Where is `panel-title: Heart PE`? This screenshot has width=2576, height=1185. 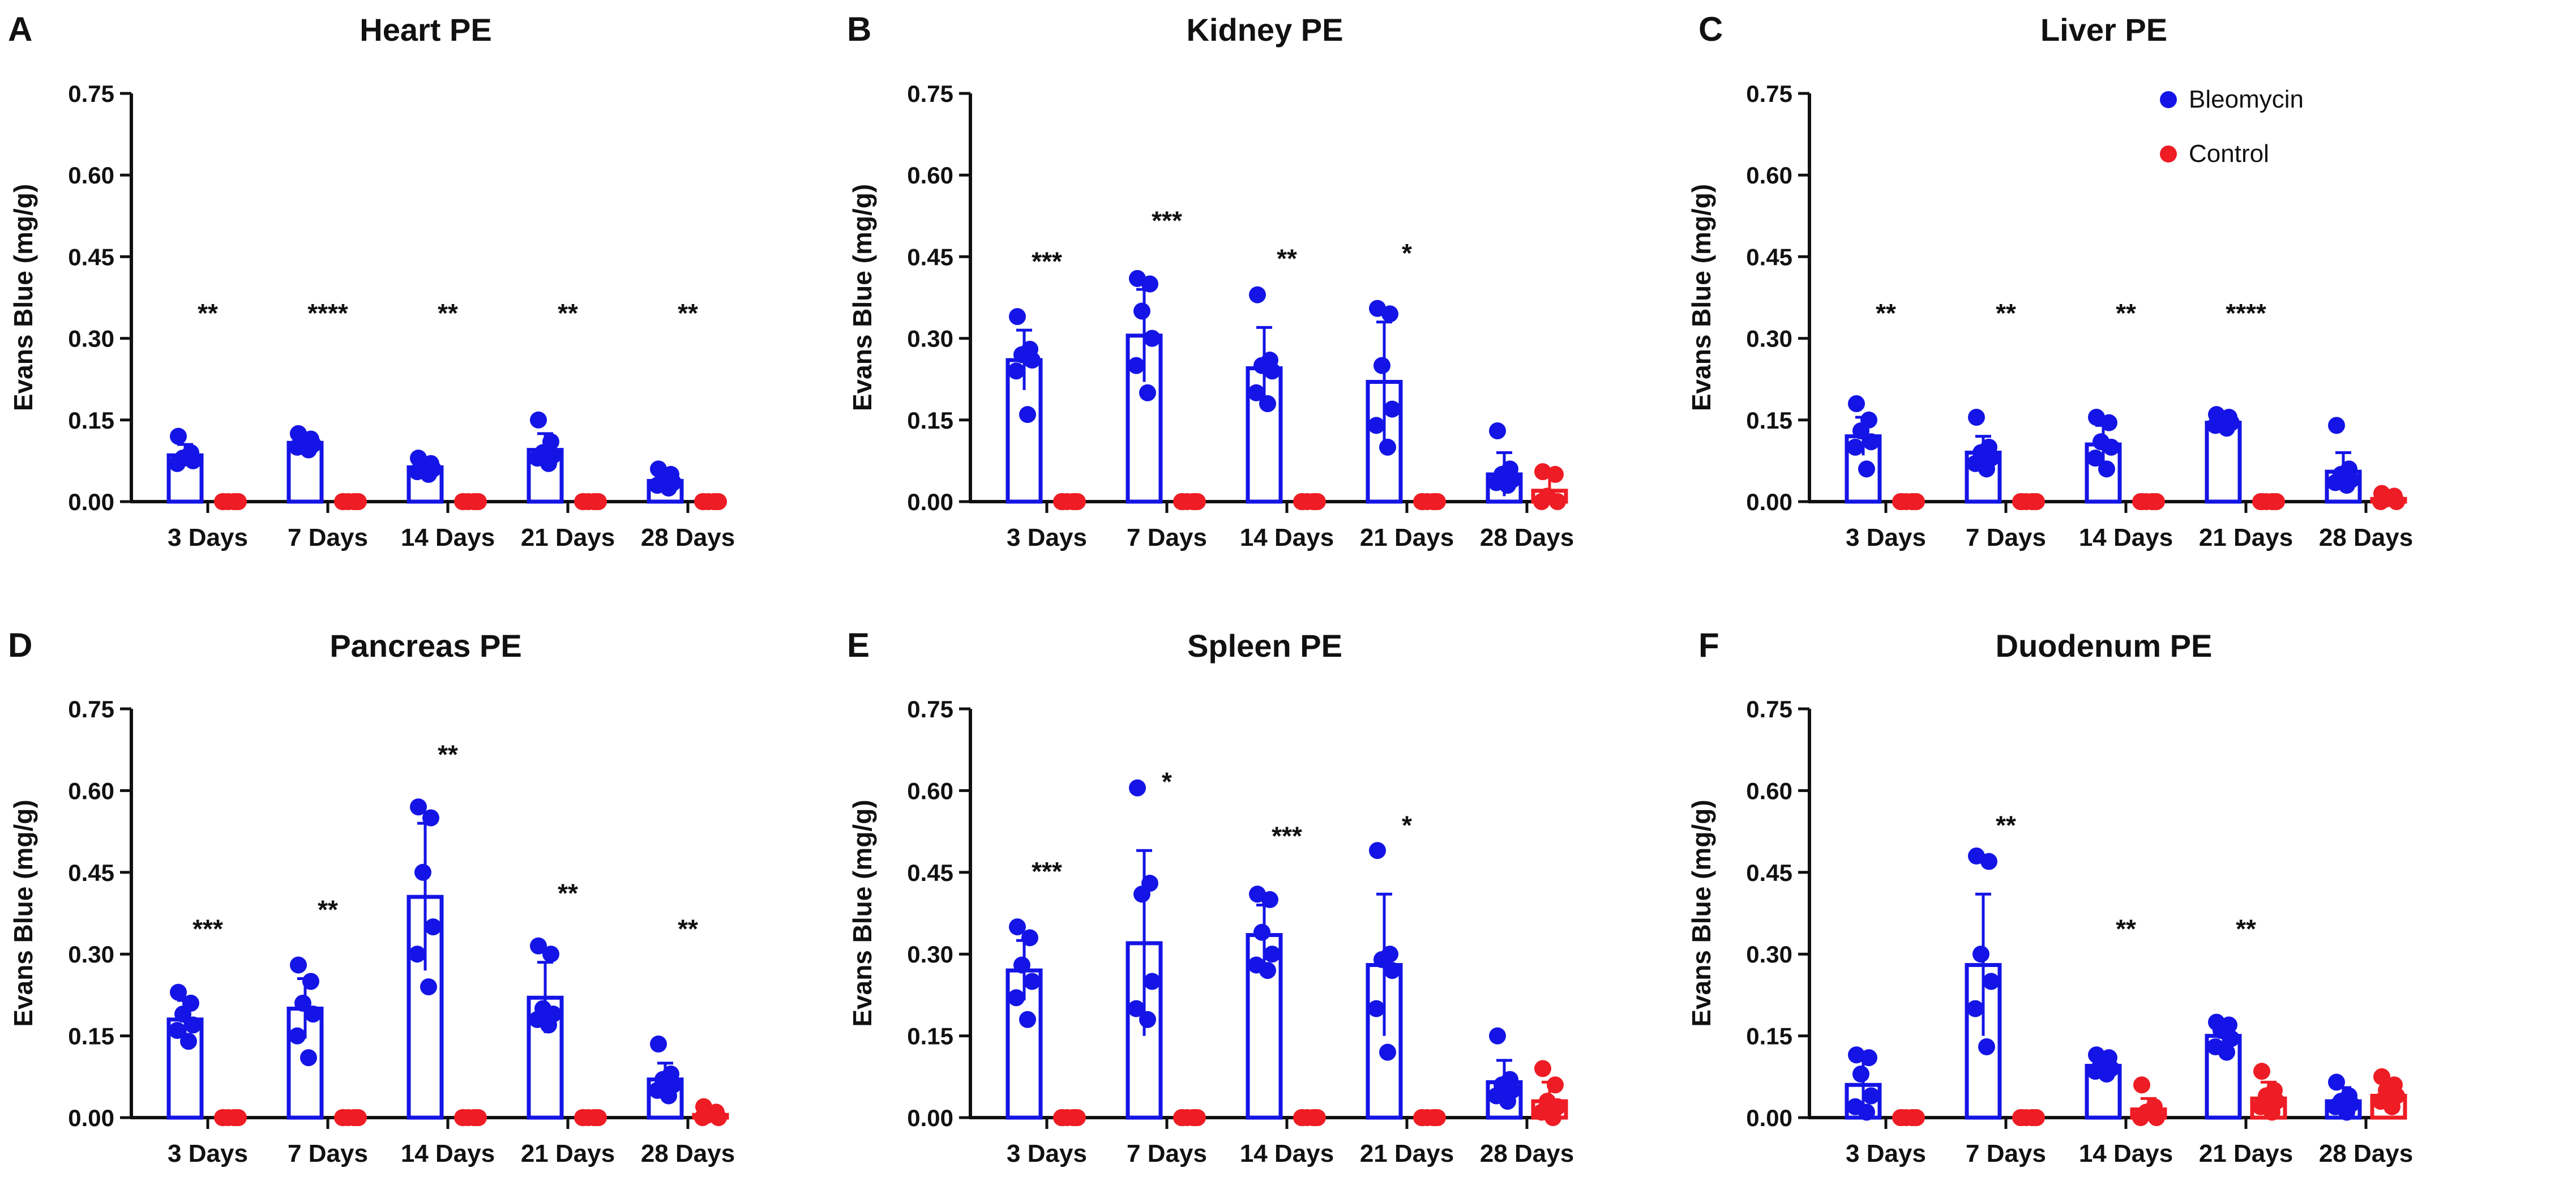 panel-title: Heart PE is located at coordinates (425, 30).